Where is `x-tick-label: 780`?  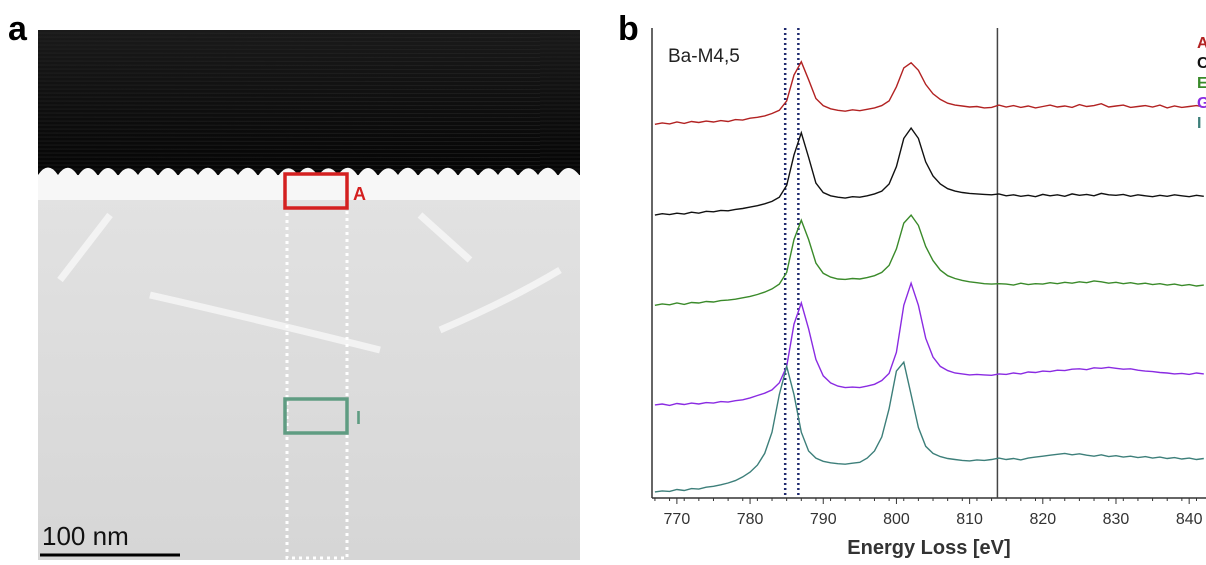 x-tick-label: 780 is located at coordinates (750, 519).